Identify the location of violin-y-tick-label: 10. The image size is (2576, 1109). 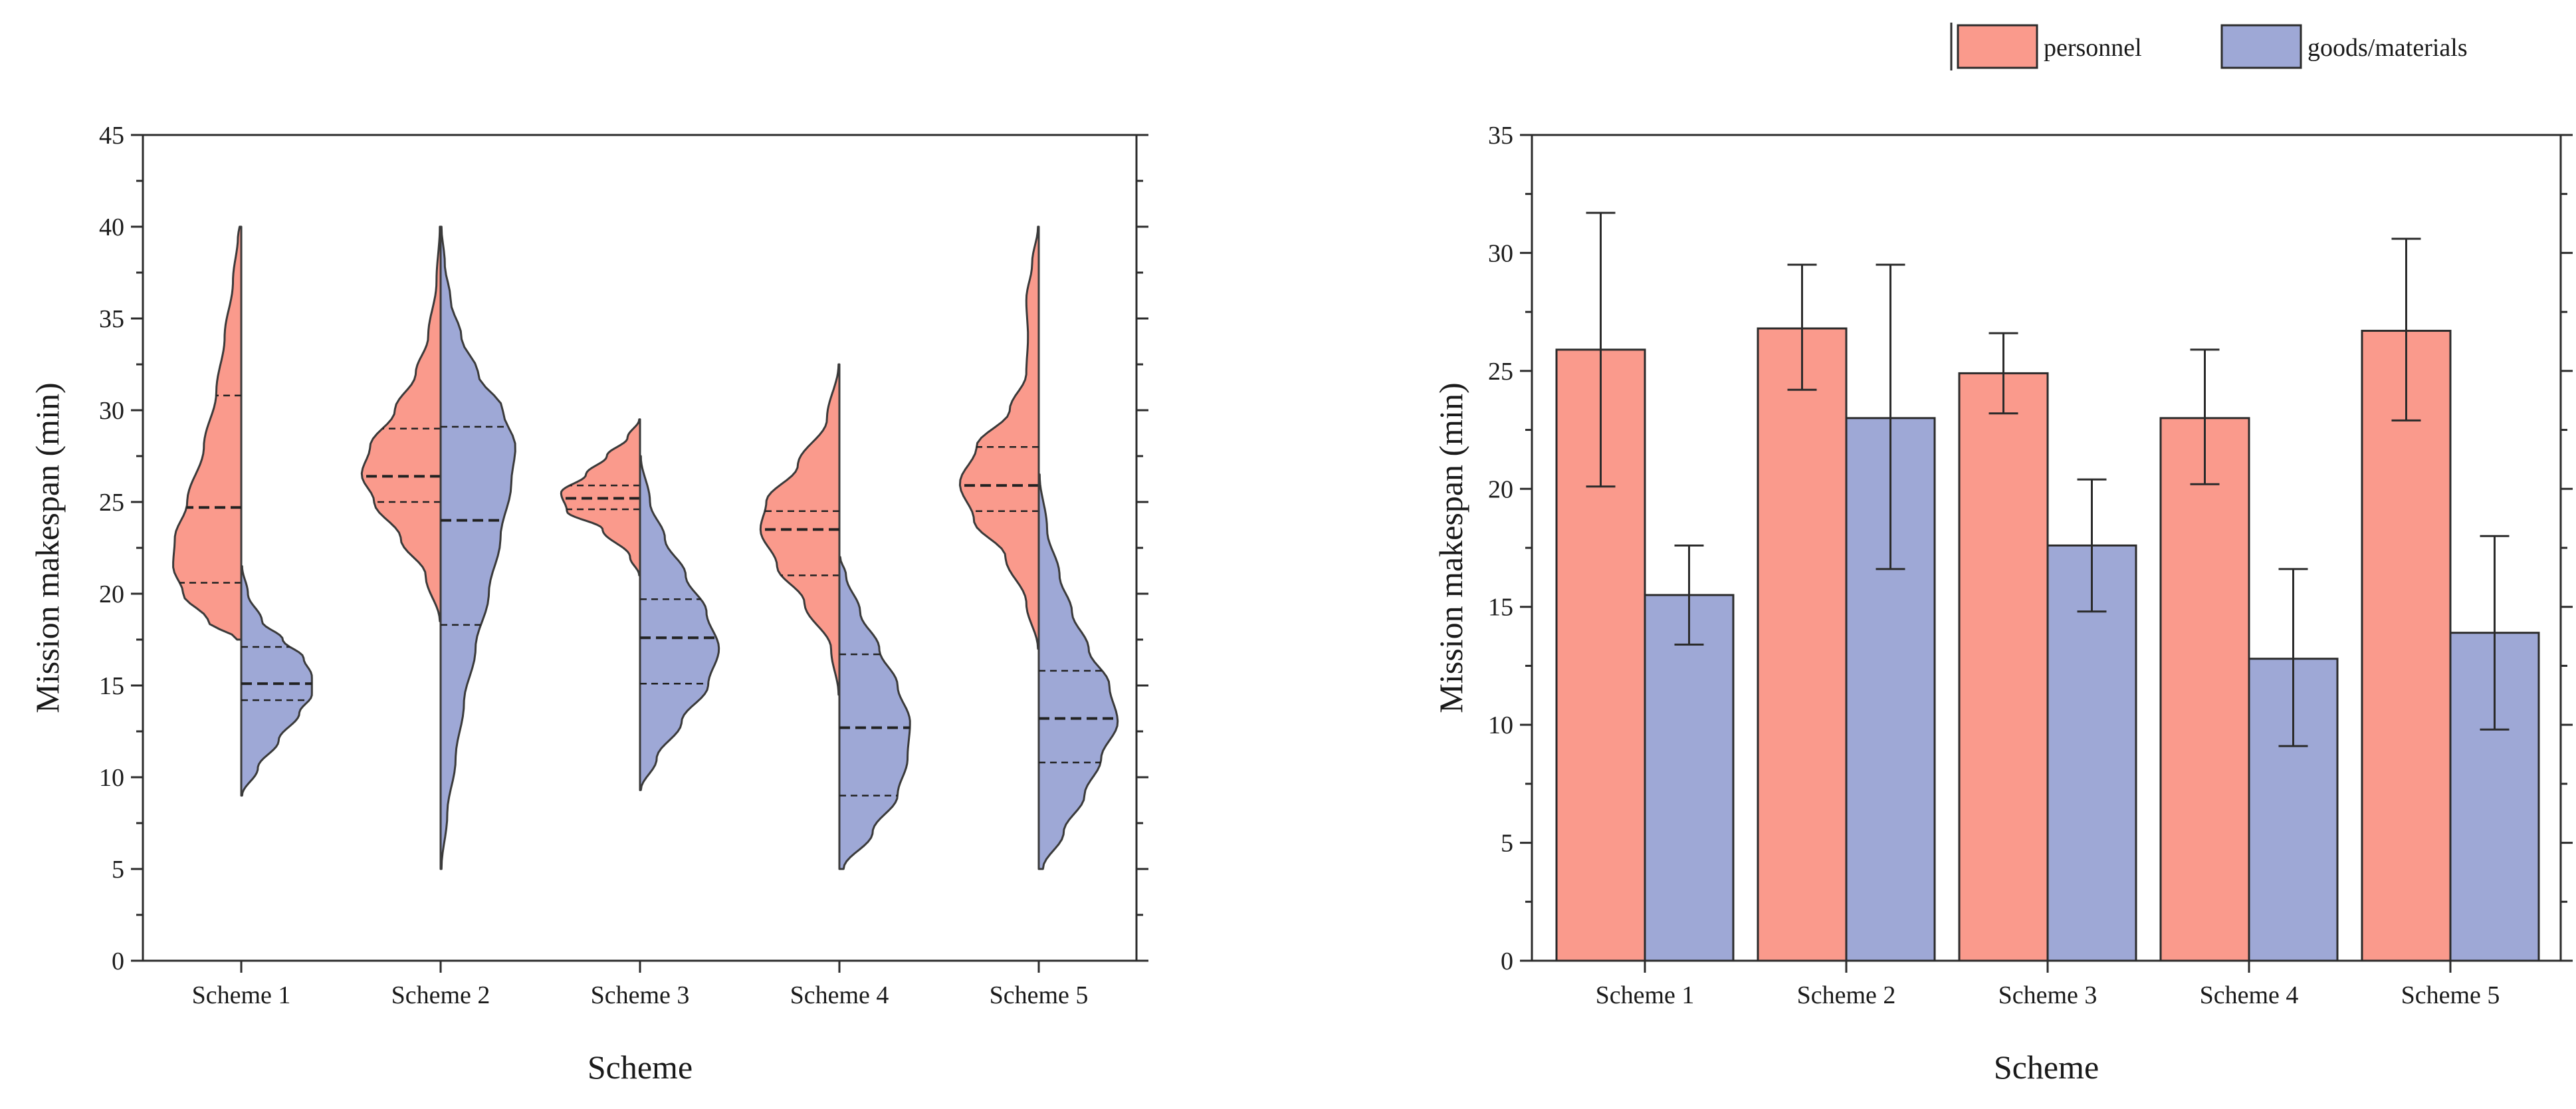
(111, 778).